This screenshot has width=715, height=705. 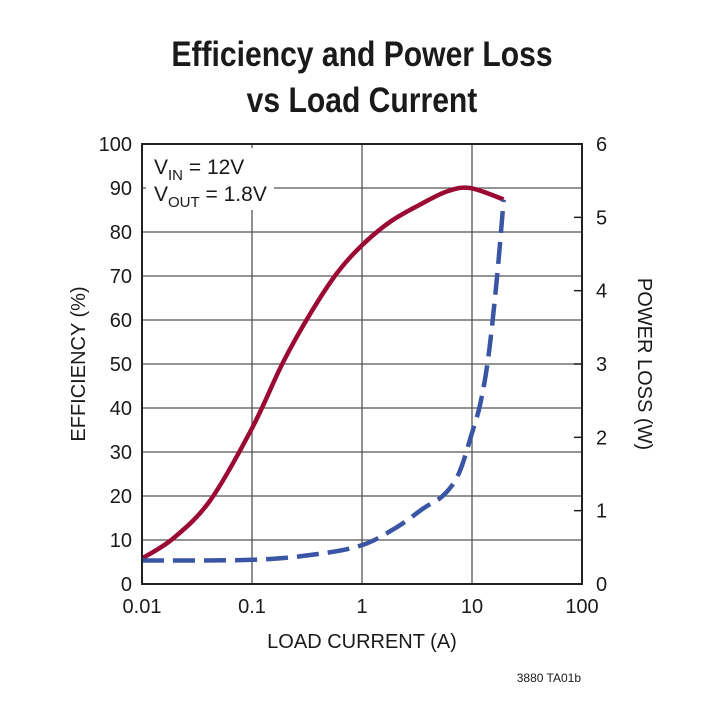 What do you see at coordinates (361, 54) in the screenshot?
I see `chart-title-line-1: Efficiency and Power Loss` at bounding box center [361, 54].